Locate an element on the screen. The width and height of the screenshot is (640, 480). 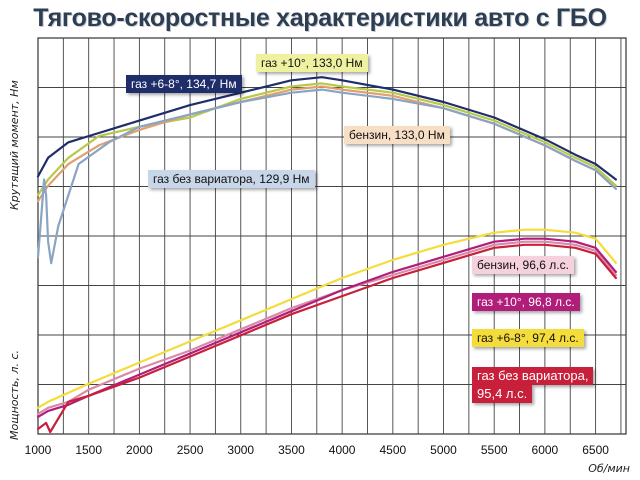
x-tick-label: 2000 is located at coordinates (139, 450).